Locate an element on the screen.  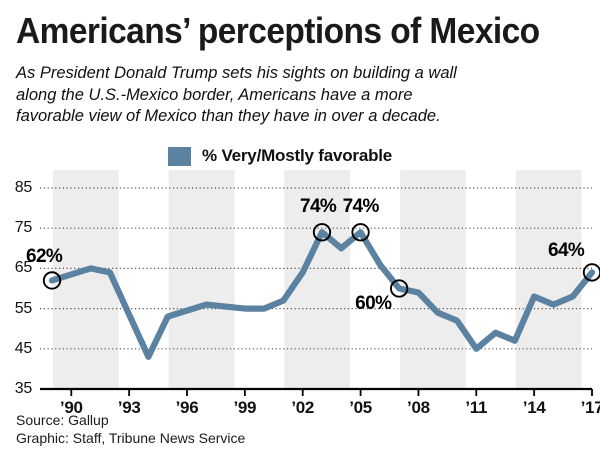
y-axis-tick-label: 55 is located at coordinates (23, 308).